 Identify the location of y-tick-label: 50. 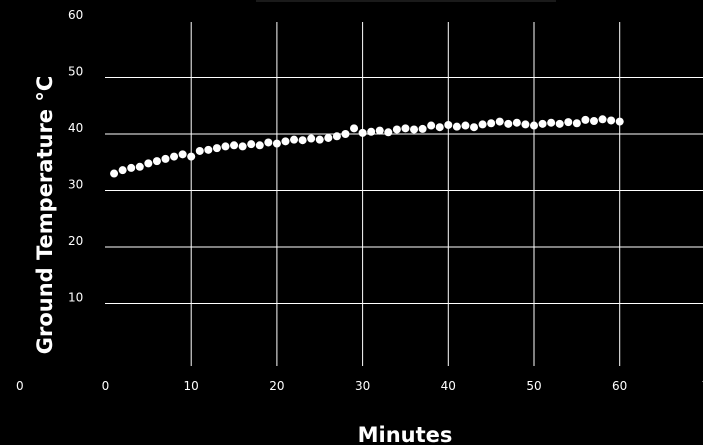
(75, 72).